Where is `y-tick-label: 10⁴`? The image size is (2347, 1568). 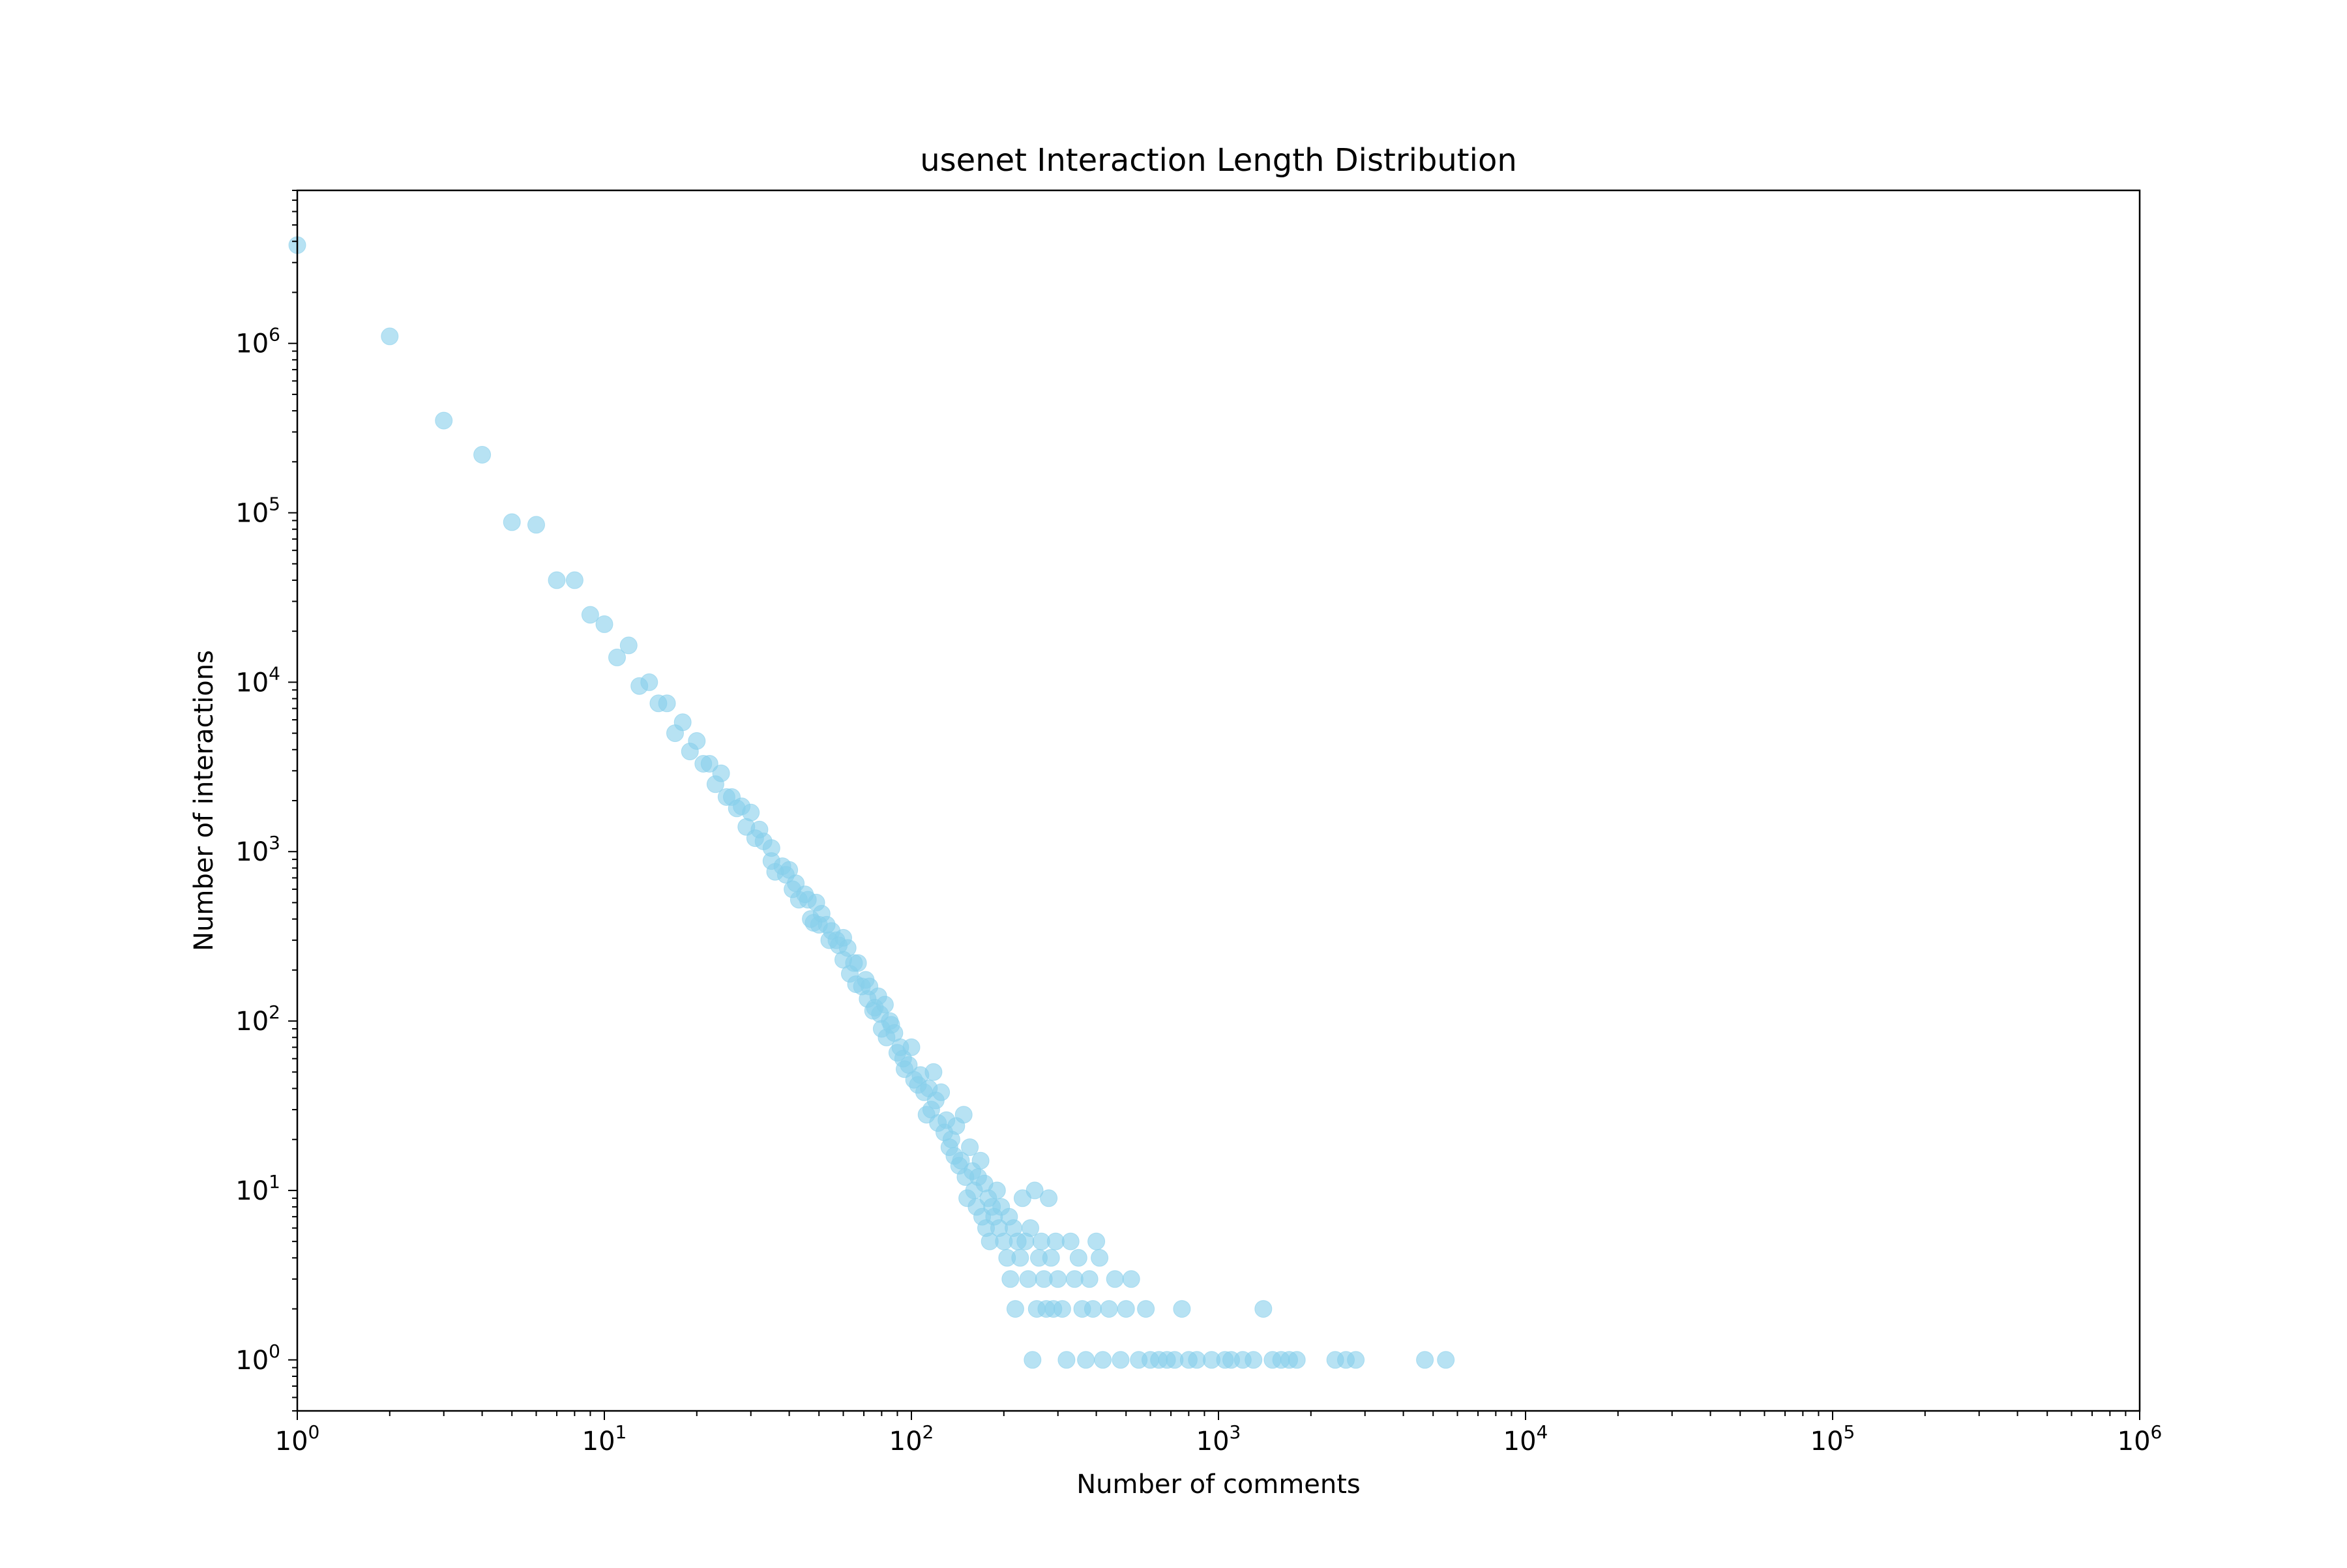
y-tick-label: 10⁴ is located at coordinates (257, 680).